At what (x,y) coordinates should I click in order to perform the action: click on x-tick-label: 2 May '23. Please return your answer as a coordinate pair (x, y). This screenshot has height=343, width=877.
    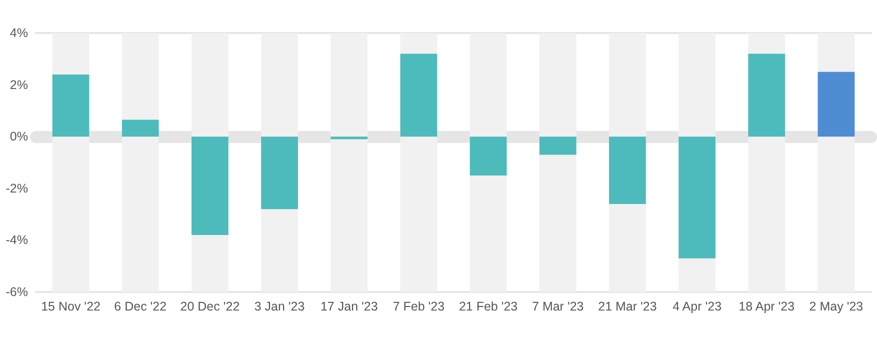
    Looking at the image, I should click on (836, 307).